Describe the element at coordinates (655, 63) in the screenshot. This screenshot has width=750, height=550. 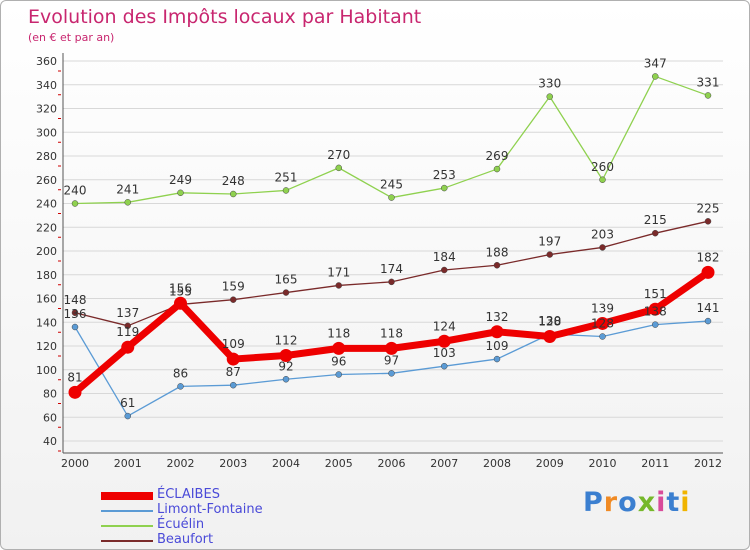
I see `data-label-ecuelin: 347` at that location.